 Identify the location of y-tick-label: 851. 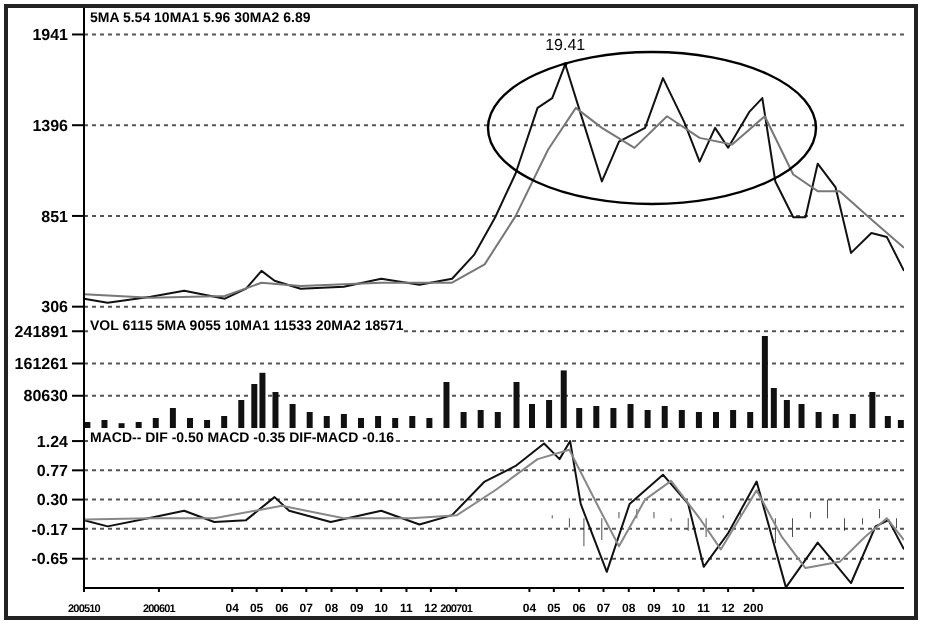
(55, 216).